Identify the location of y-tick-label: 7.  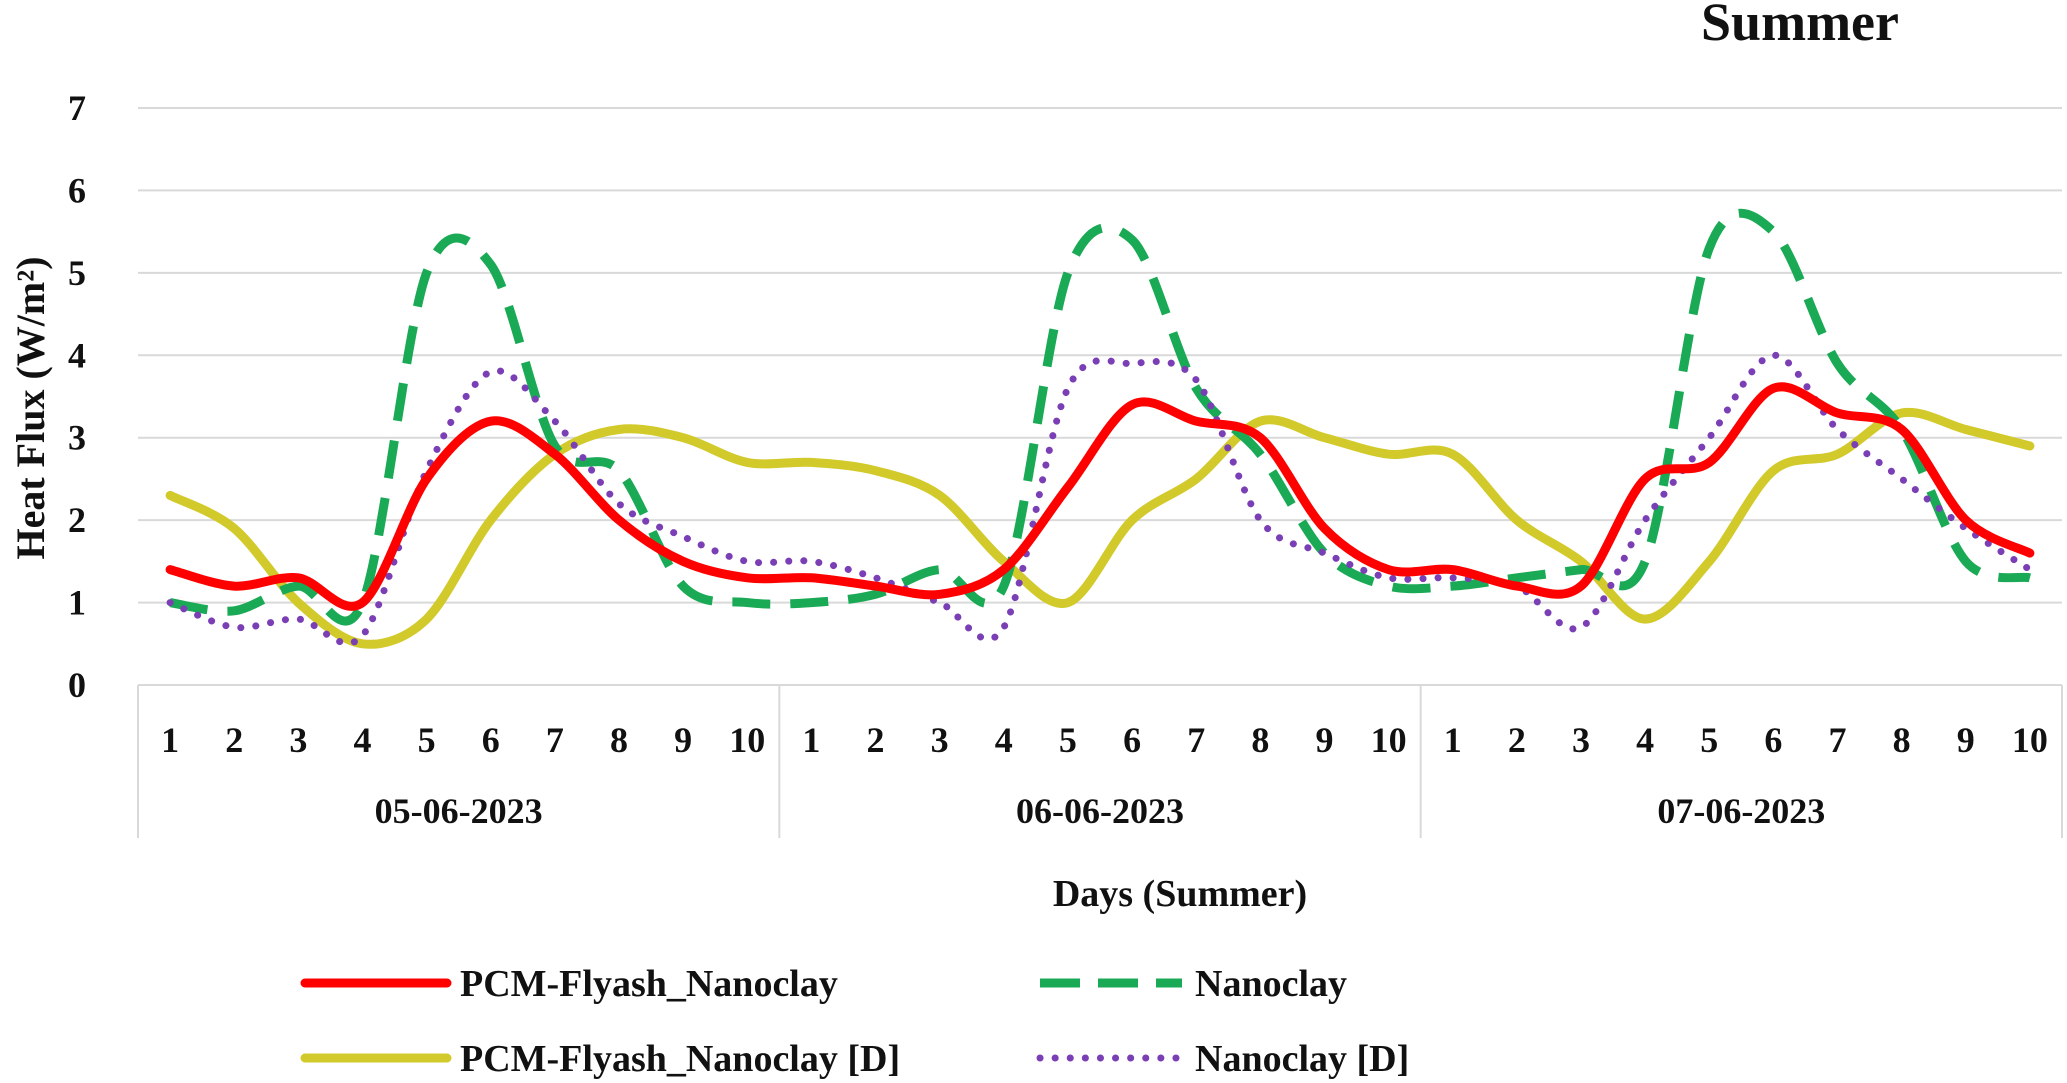
(77, 108).